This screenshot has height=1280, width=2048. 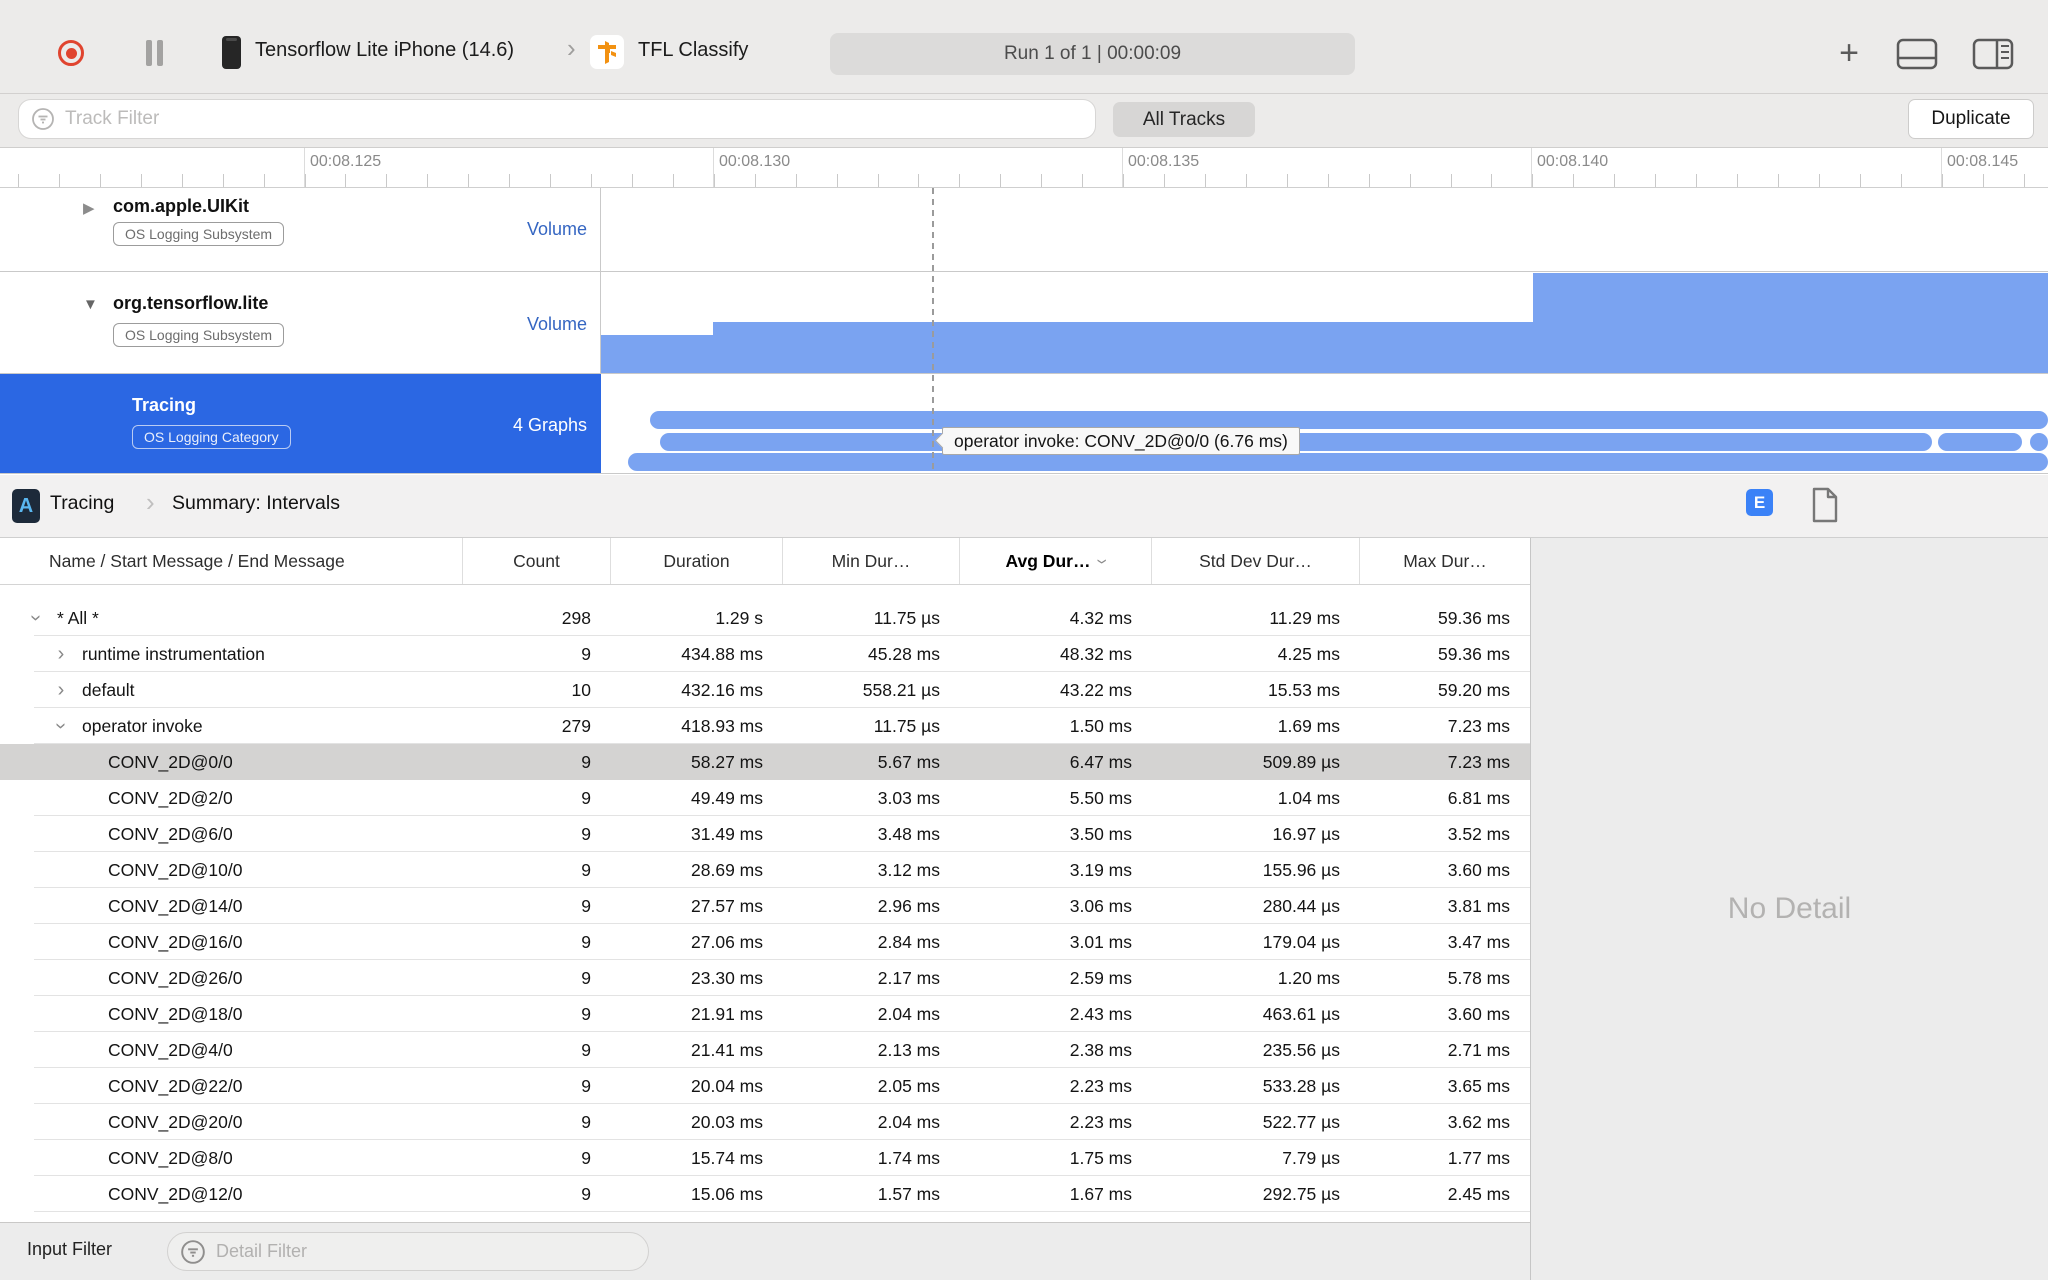 What do you see at coordinates (908, 1049) in the screenshot?
I see `row-value: 2.13 ms` at bounding box center [908, 1049].